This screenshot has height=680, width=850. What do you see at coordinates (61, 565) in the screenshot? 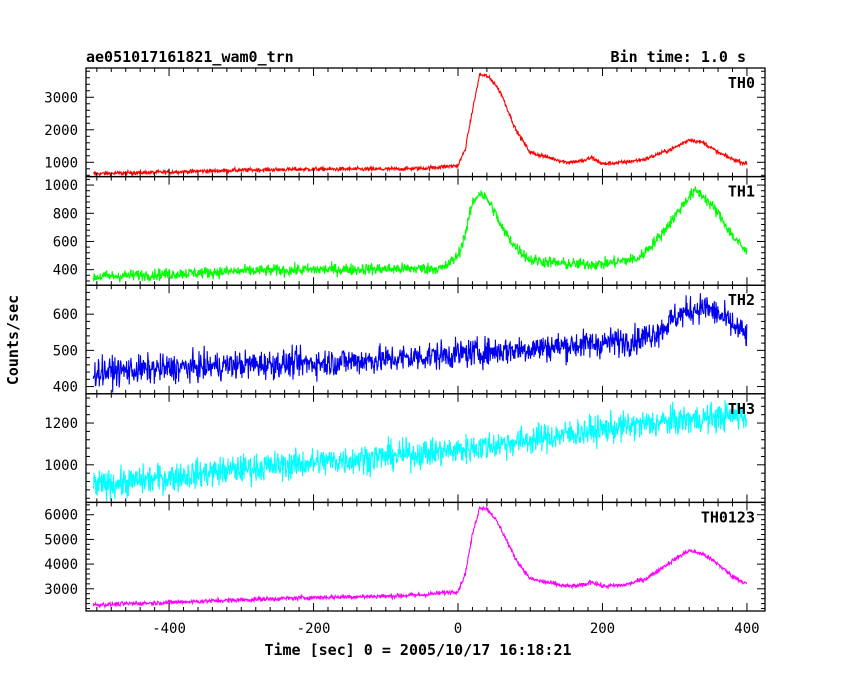
I see `y-tick-label: 4000` at bounding box center [61, 565].